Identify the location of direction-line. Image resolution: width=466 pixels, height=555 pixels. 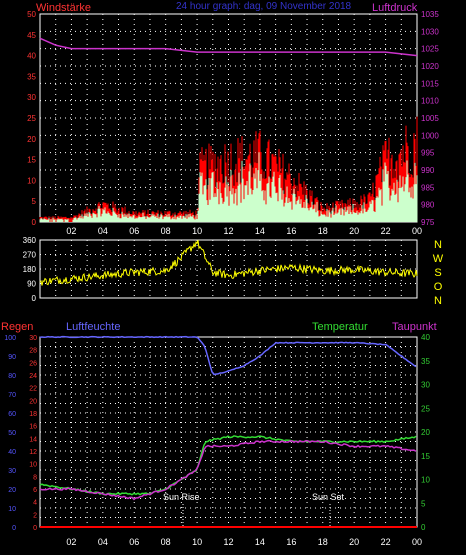
(228, 262).